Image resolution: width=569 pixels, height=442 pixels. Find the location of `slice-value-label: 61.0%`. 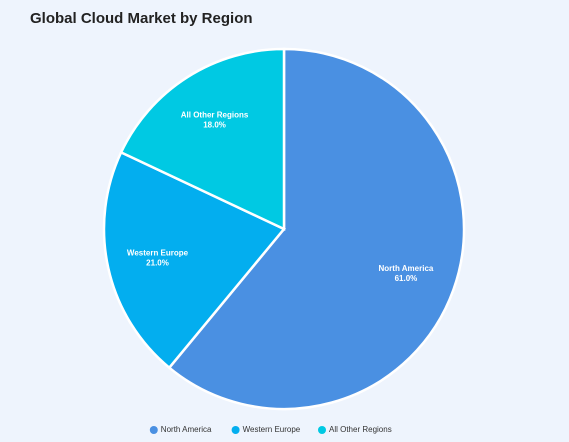

slice-value-label: 61.0% is located at coordinates (406, 278).